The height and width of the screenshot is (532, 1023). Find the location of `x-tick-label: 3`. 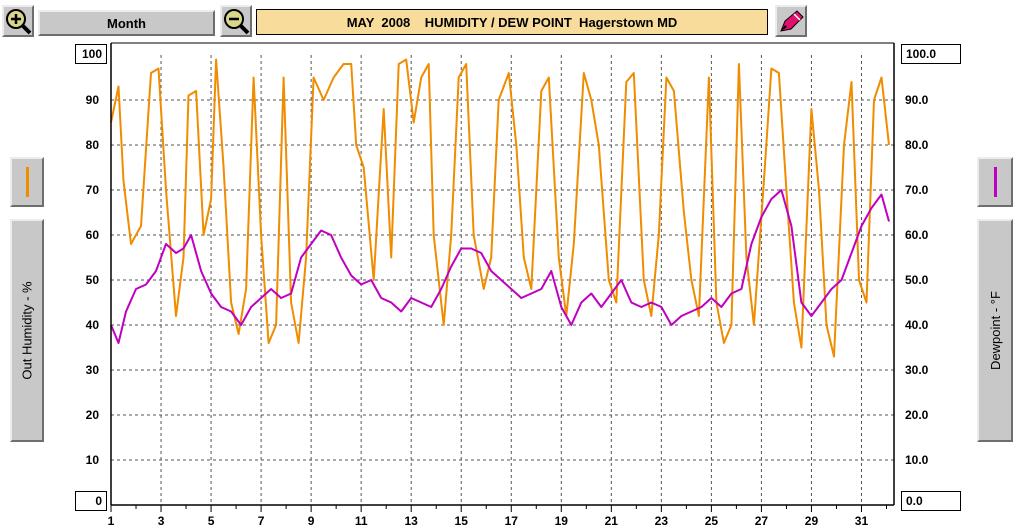

x-tick-label: 3 is located at coordinates (161, 521).